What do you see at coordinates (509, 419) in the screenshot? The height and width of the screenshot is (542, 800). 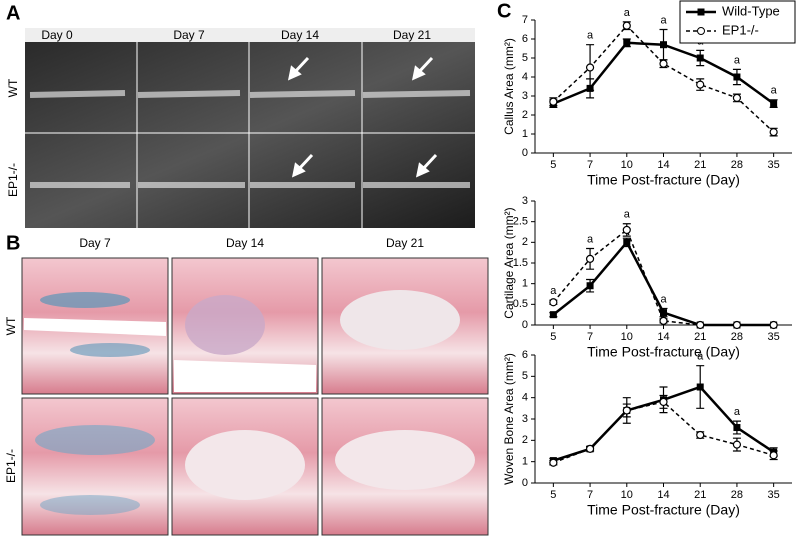 I see `y-axis-label: Woven Bone Area (mm²)` at bounding box center [509, 419].